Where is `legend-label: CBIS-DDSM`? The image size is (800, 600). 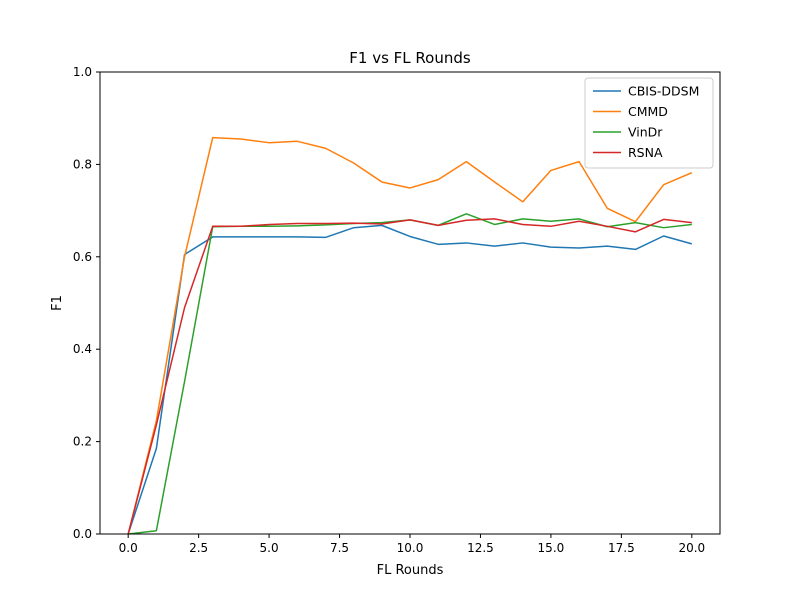 legend-label: CBIS-DDSM is located at coordinates (663, 91).